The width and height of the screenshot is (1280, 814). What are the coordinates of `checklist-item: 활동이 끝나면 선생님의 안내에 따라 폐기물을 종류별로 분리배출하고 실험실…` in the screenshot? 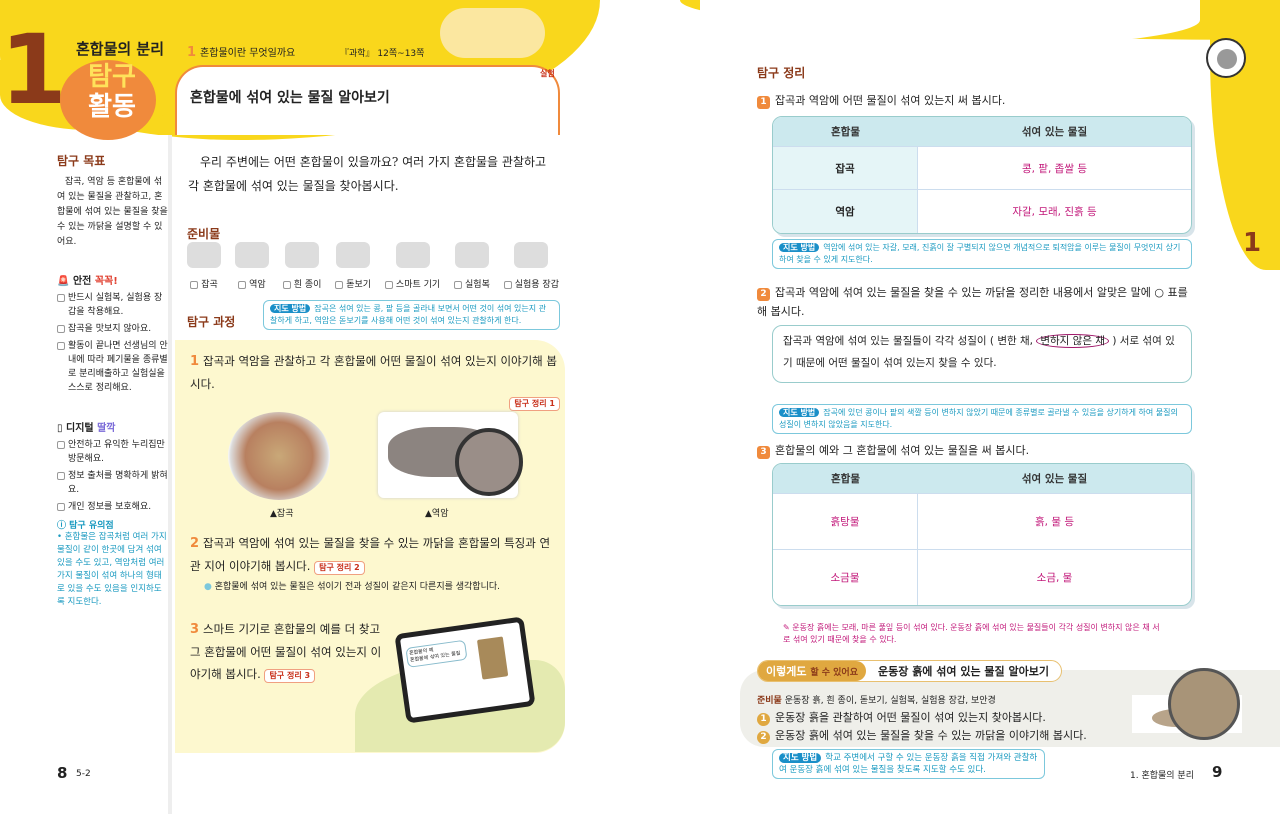 It's located at (113, 367).